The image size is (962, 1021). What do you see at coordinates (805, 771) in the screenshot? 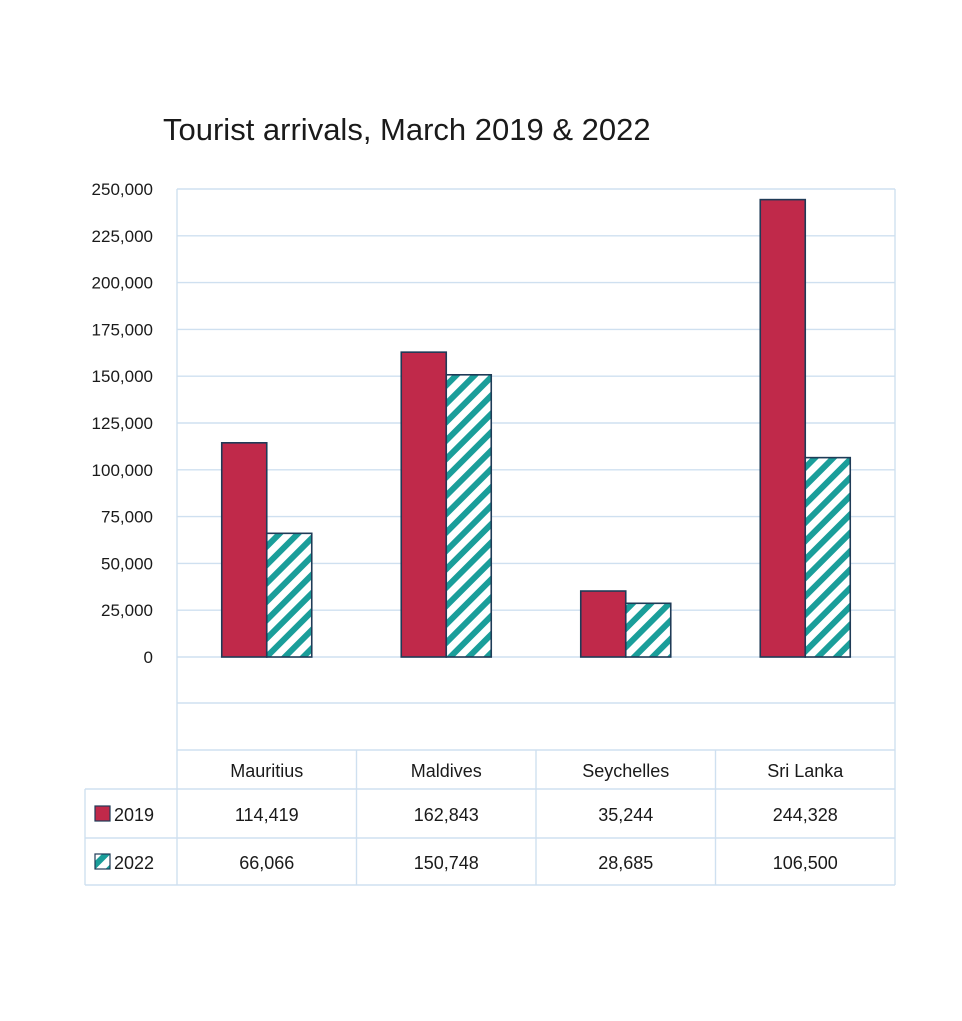
I see `category-label-sri-lanka: Sri Lanka` at bounding box center [805, 771].